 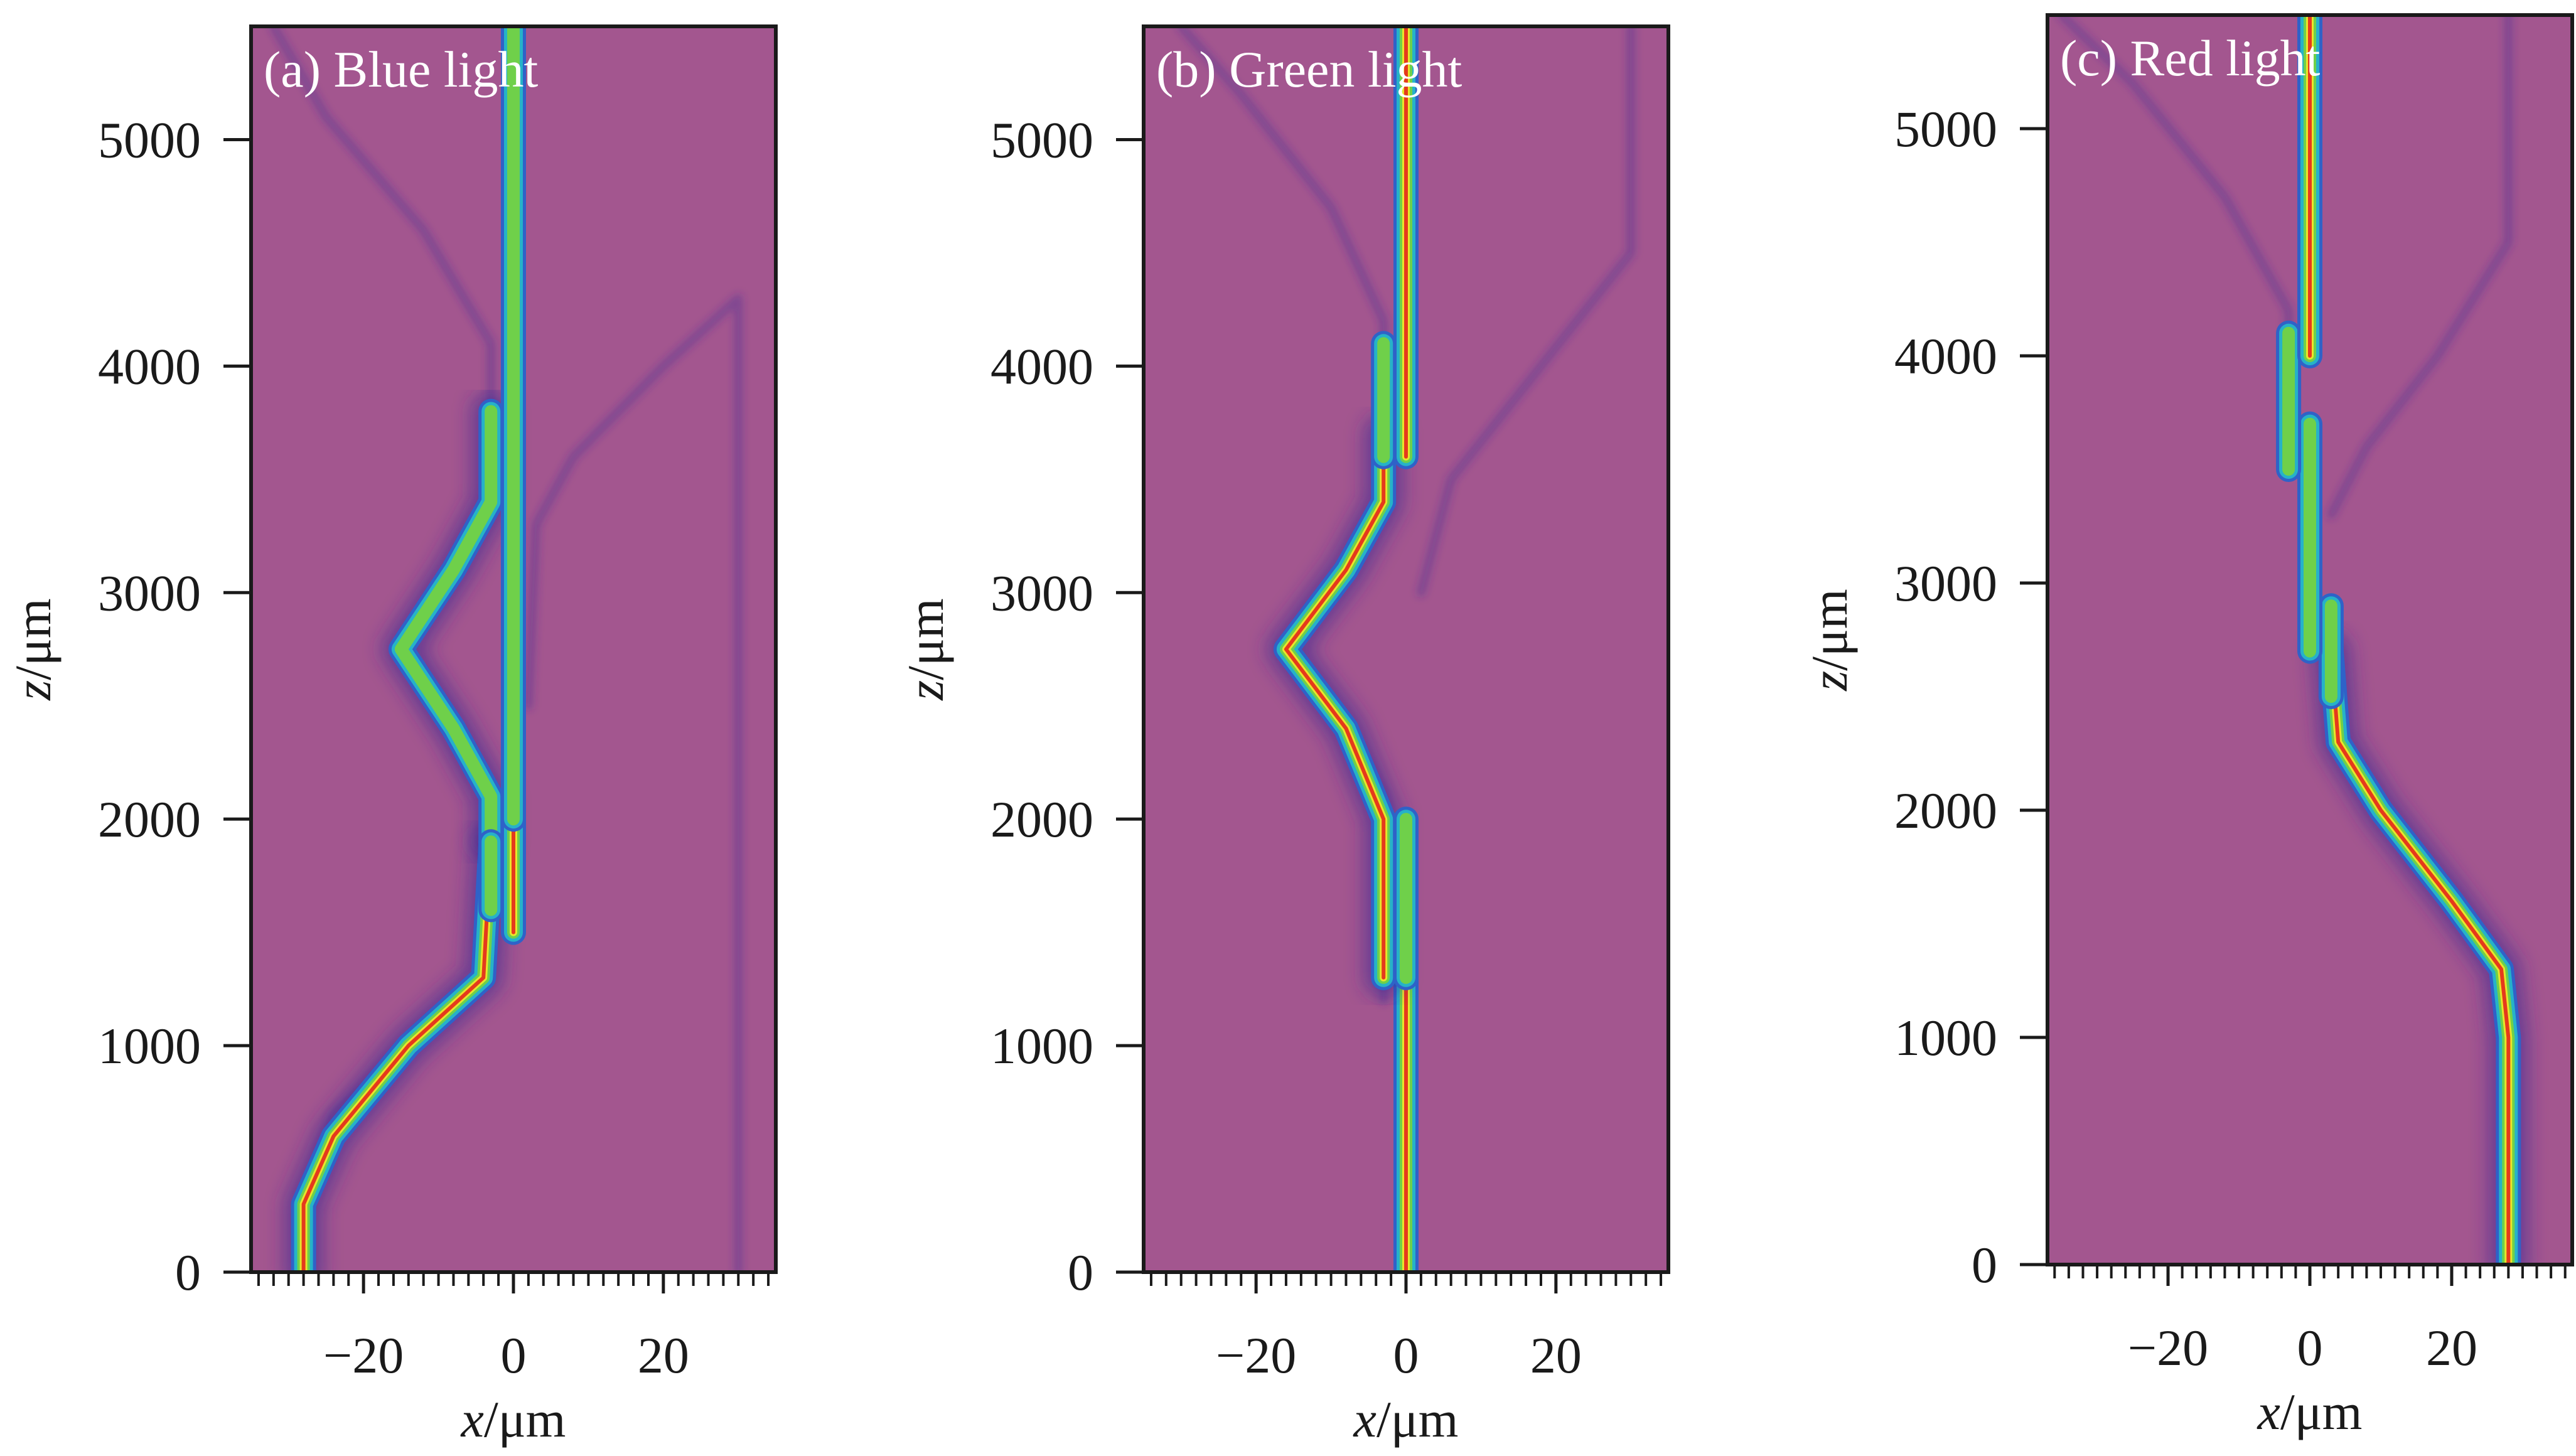 I want to click on panel-label: (c) Red light, so click(x=2190, y=58).